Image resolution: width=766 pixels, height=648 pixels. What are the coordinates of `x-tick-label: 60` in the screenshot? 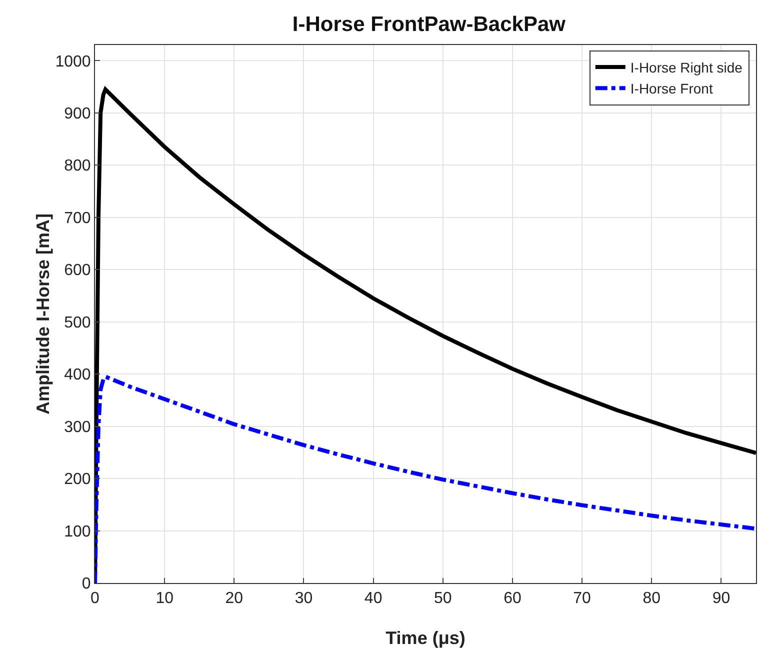 It's located at (513, 599).